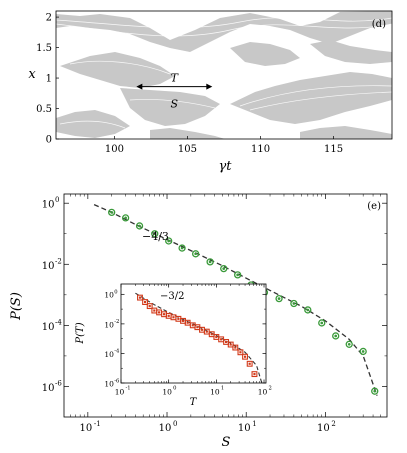 This screenshot has height=453, width=407. I want to click on region-lower-left, so click(93, 124).